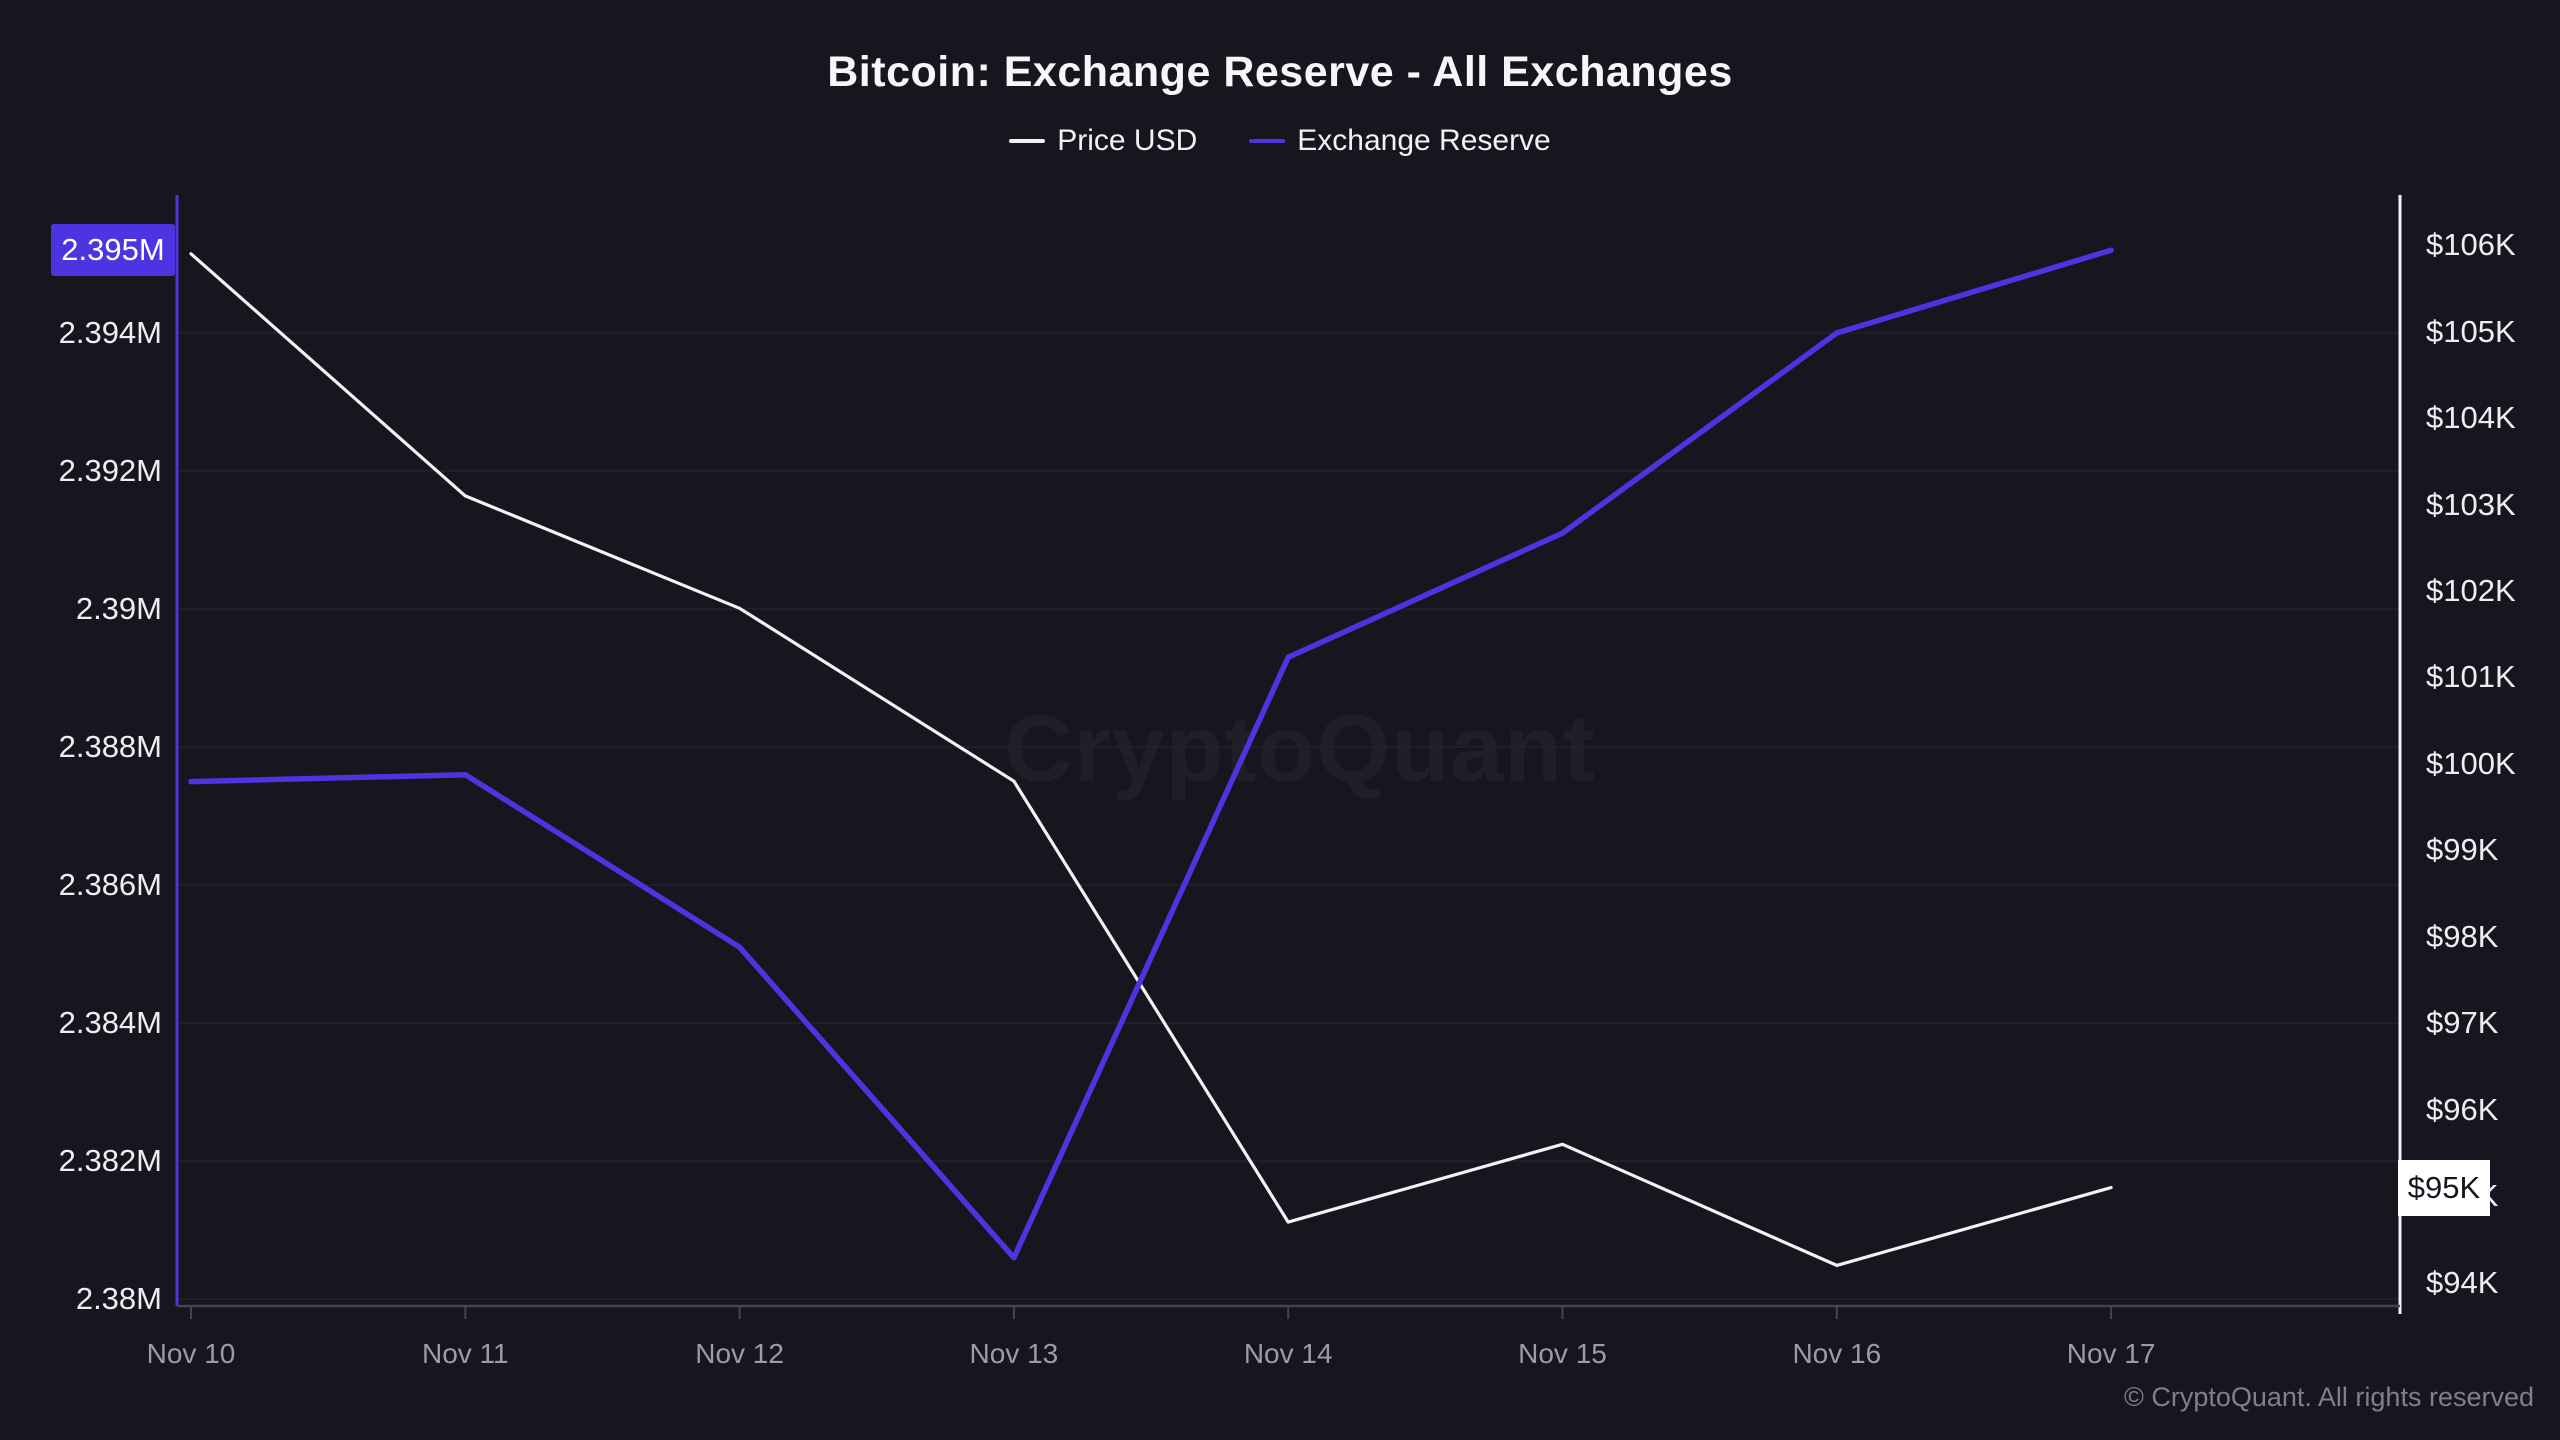 Image resolution: width=2560 pixels, height=1440 pixels. What do you see at coordinates (110, 1161) in the screenshot?
I see `left-axis-tick-label: 2.382M` at bounding box center [110, 1161].